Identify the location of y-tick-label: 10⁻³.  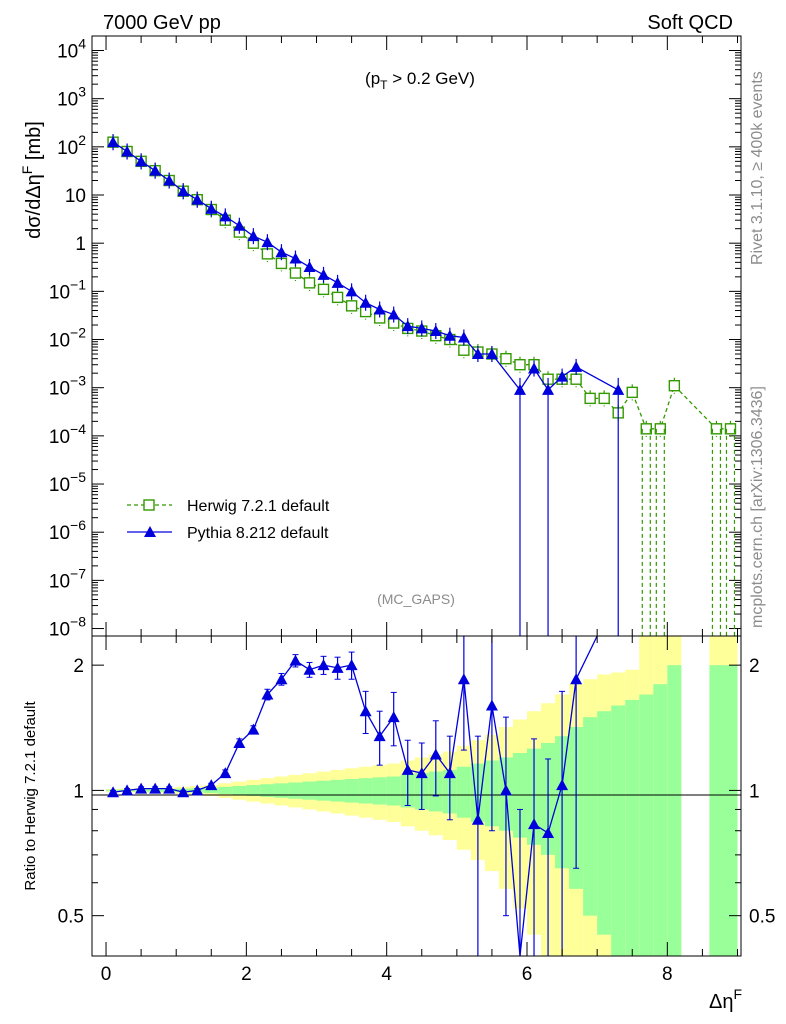
(67, 386).